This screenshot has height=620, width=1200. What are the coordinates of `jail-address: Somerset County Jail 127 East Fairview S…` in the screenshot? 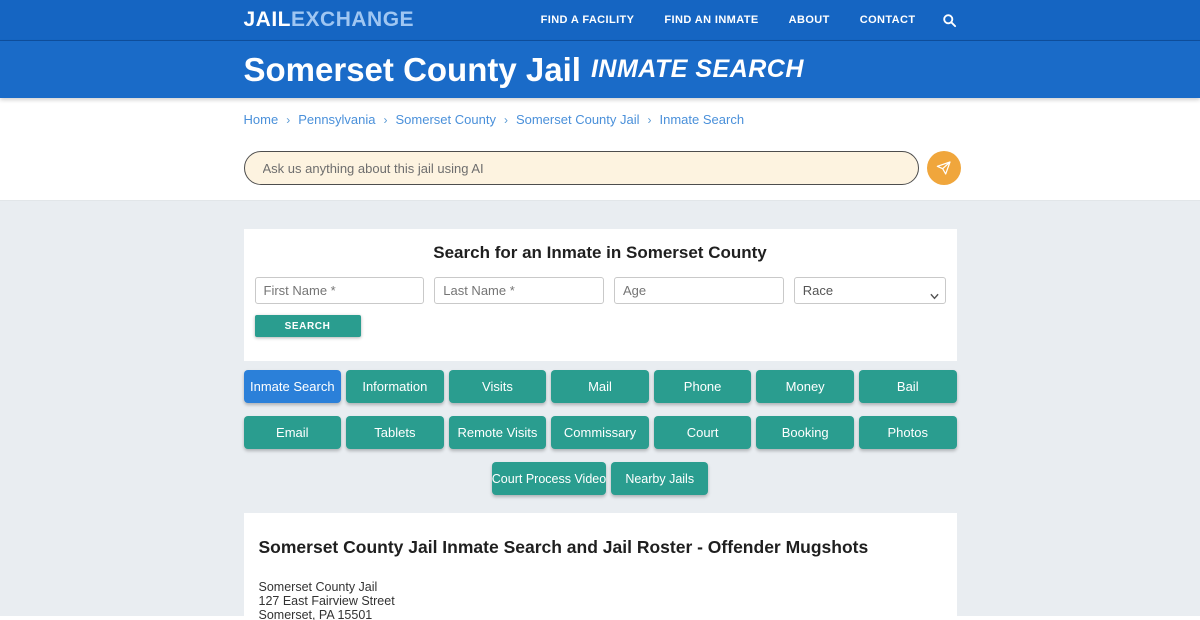 It's located at (600, 600).